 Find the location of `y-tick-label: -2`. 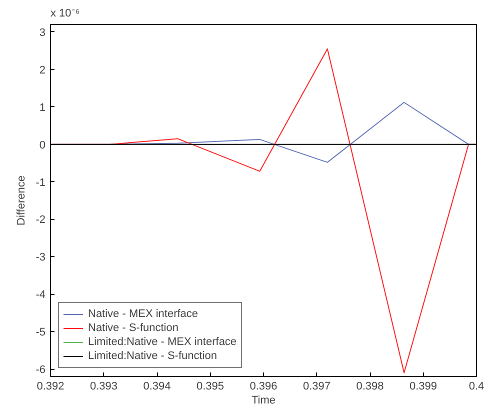

y-tick-label: -2 is located at coordinates (41, 220).